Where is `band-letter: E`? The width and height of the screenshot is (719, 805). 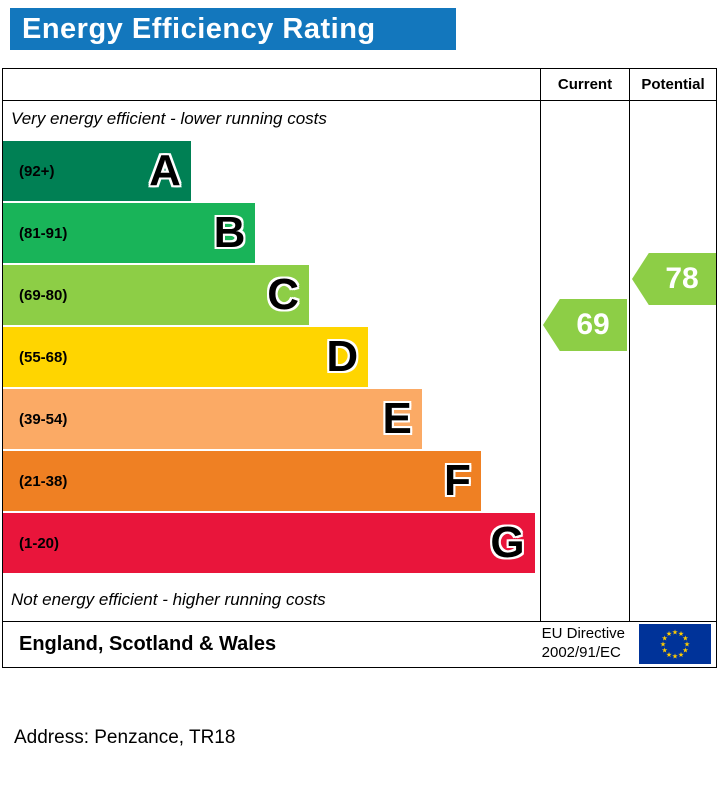
band-letter: E is located at coordinates (397, 418).